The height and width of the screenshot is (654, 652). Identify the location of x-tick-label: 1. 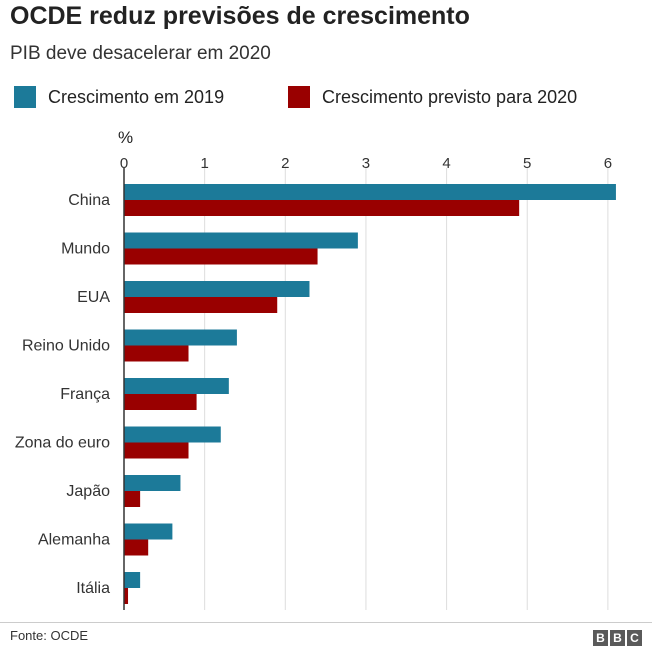
(204, 163).